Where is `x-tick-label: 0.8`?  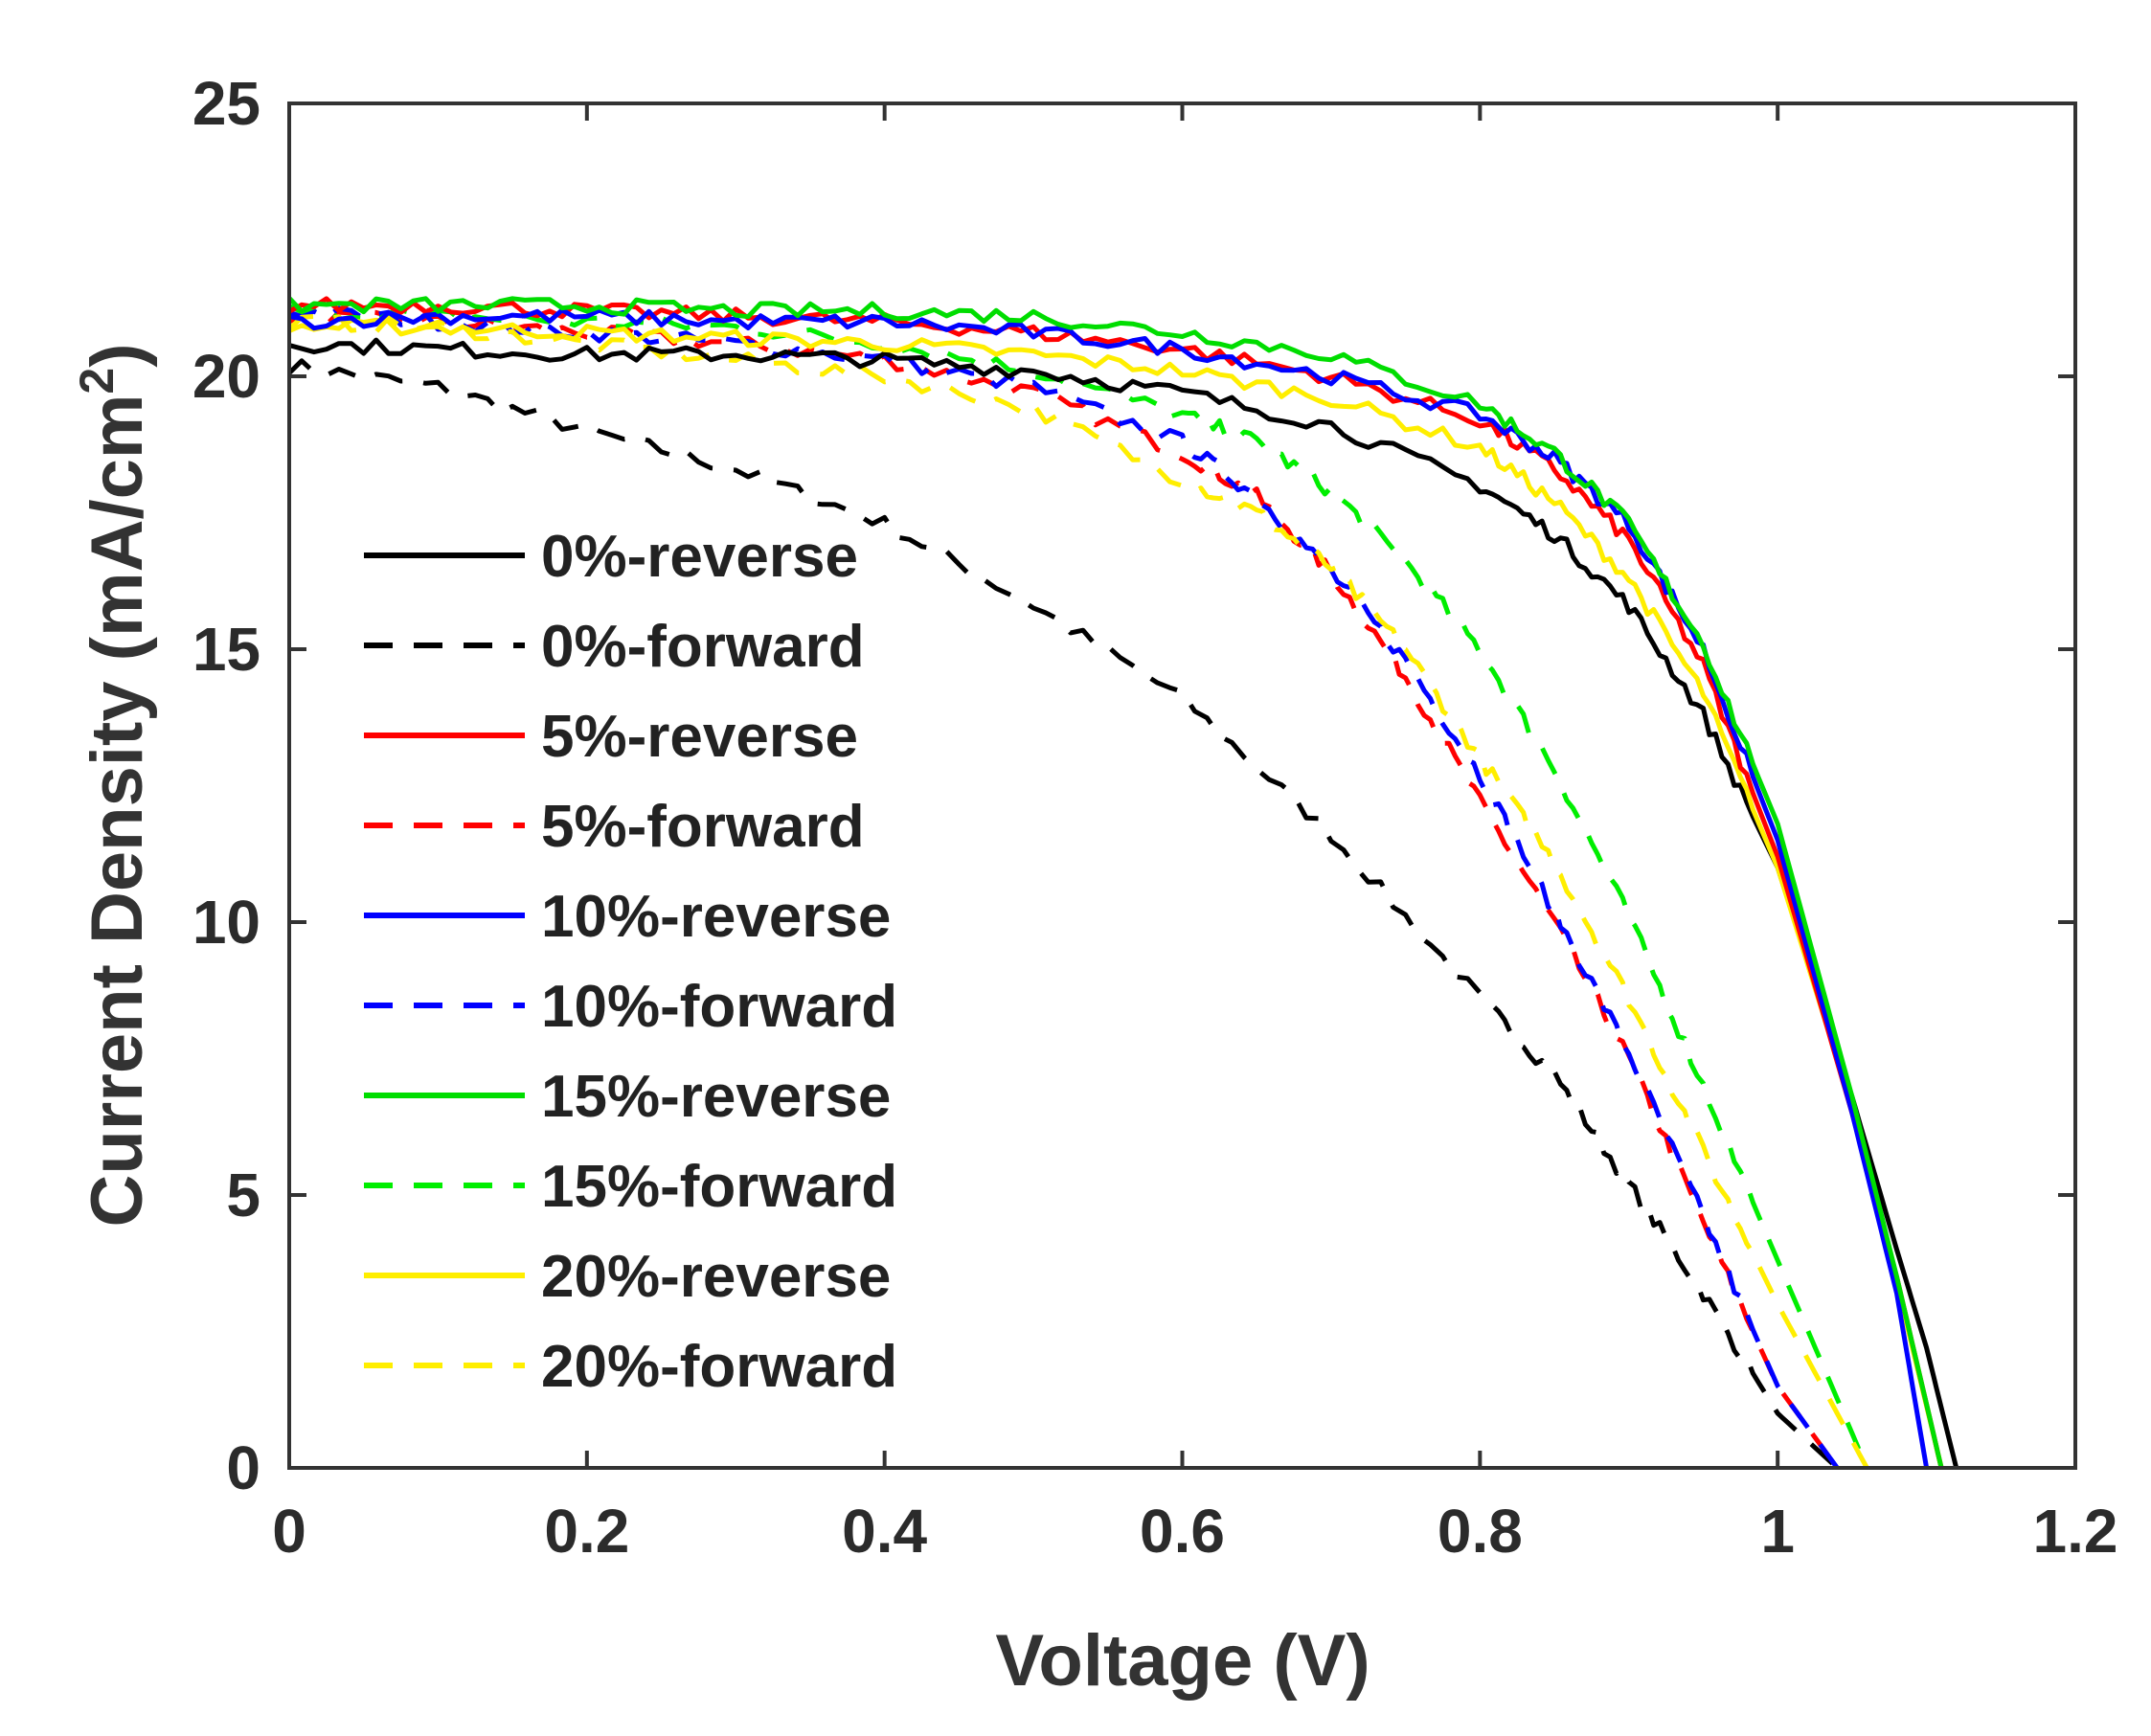
x-tick-label: 0.8 is located at coordinates (1481, 1531).